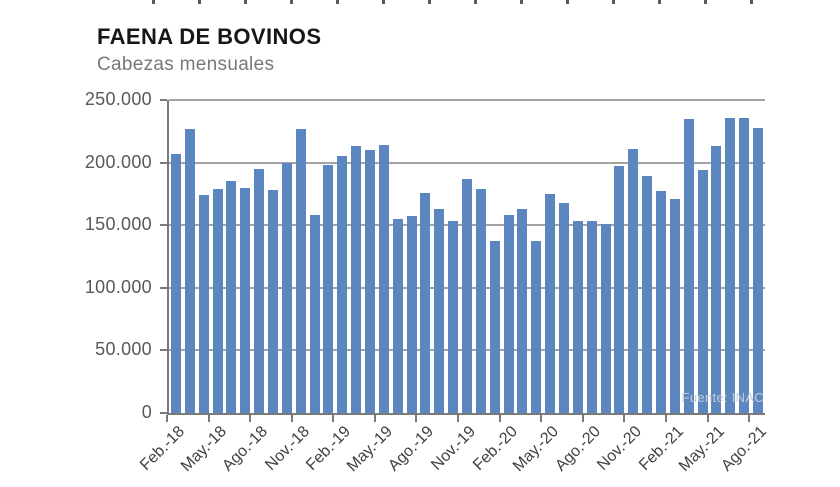 The height and width of the screenshot is (487, 840). I want to click on y-axis-label: 150.000, so click(118, 224).